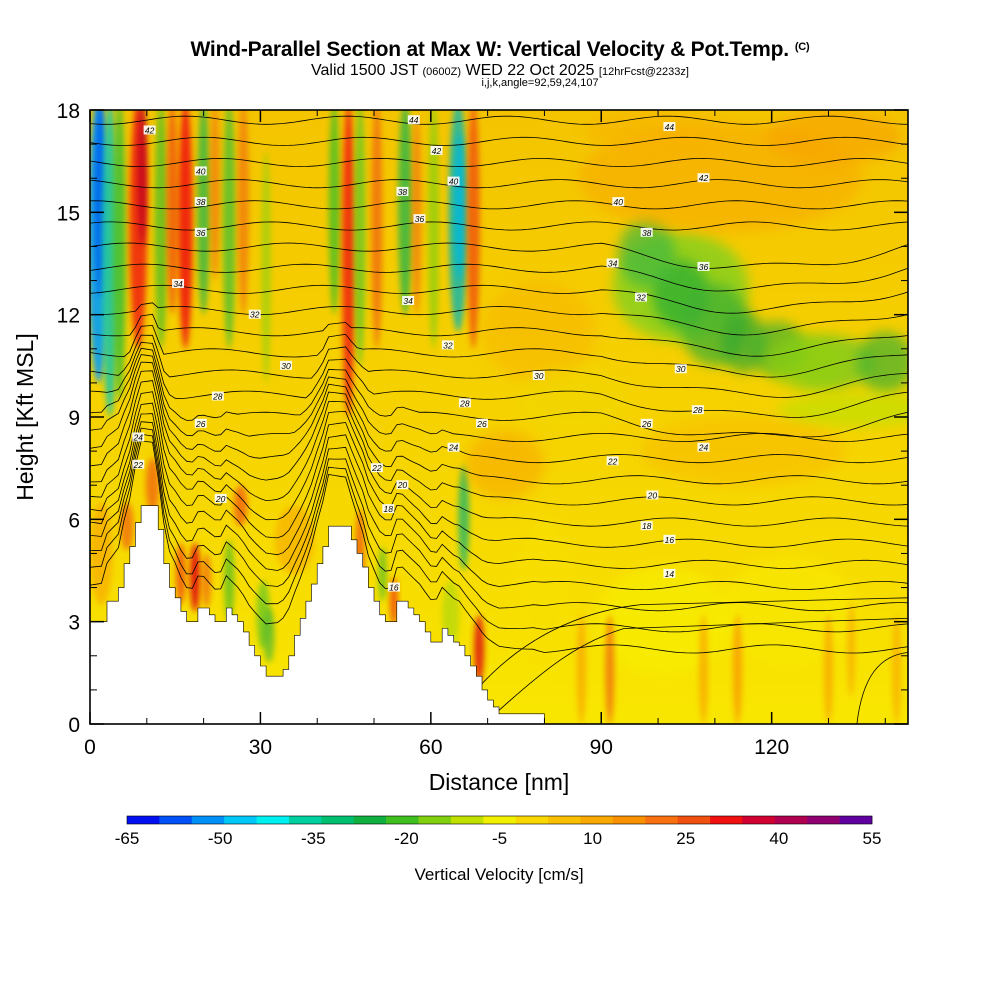 This screenshot has width=1000, height=1000. What do you see at coordinates (74, 418) in the screenshot?
I see `y-tick-label: 9` at bounding box center [74, 418].